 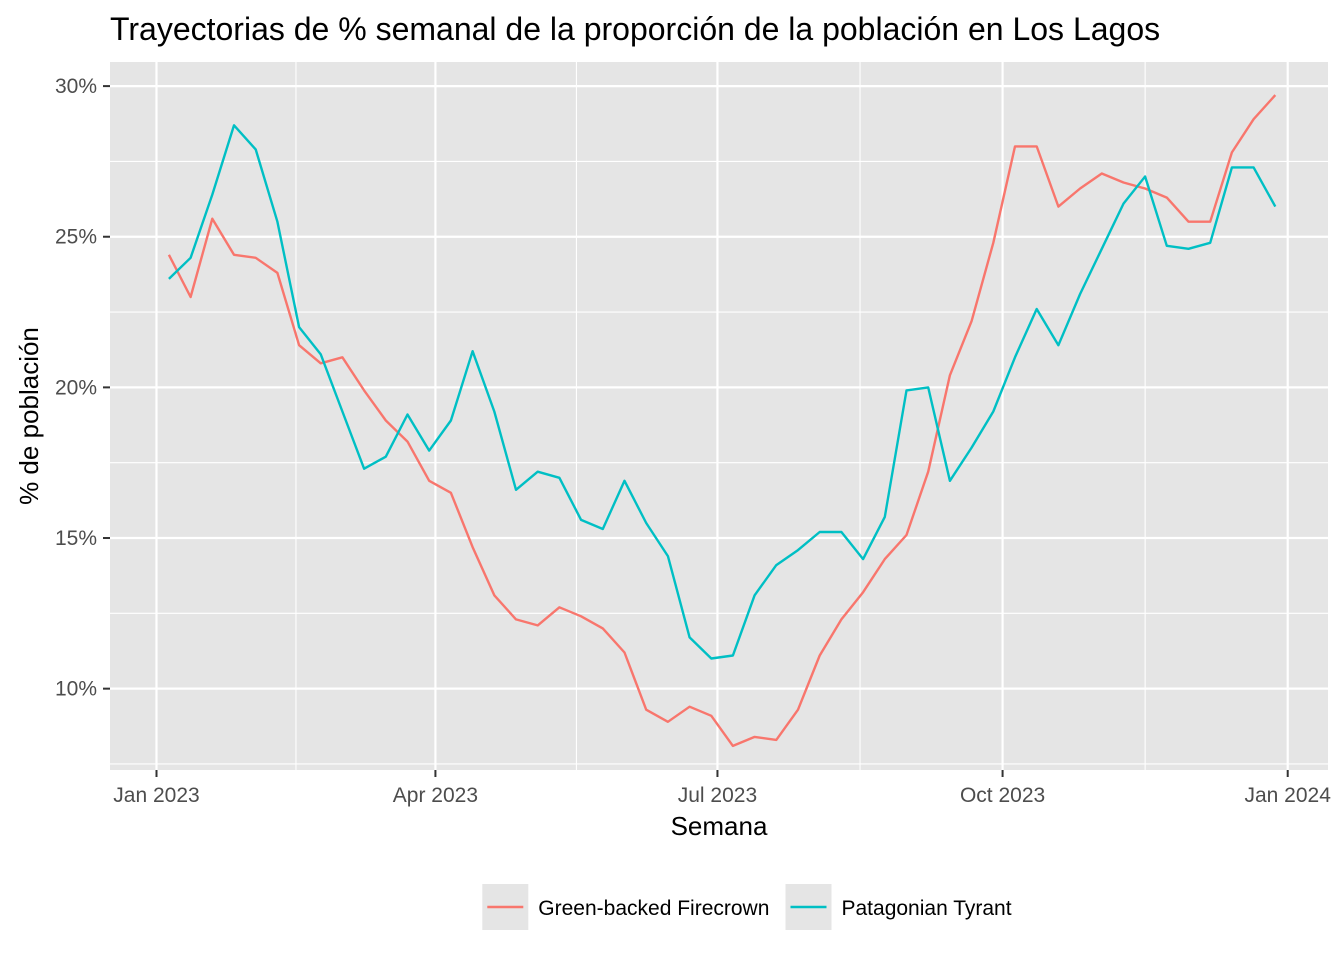 I want to click on x-tick-label: Apr 2023, so click(x=435, y=795).